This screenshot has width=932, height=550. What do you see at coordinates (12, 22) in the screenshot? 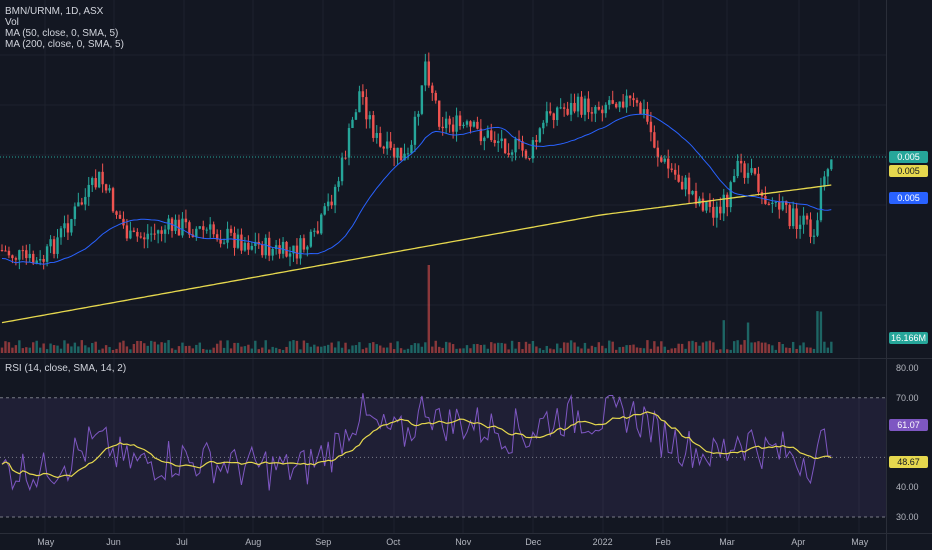
I see `vol-legend: Vol` at bounding box center [12, 22].